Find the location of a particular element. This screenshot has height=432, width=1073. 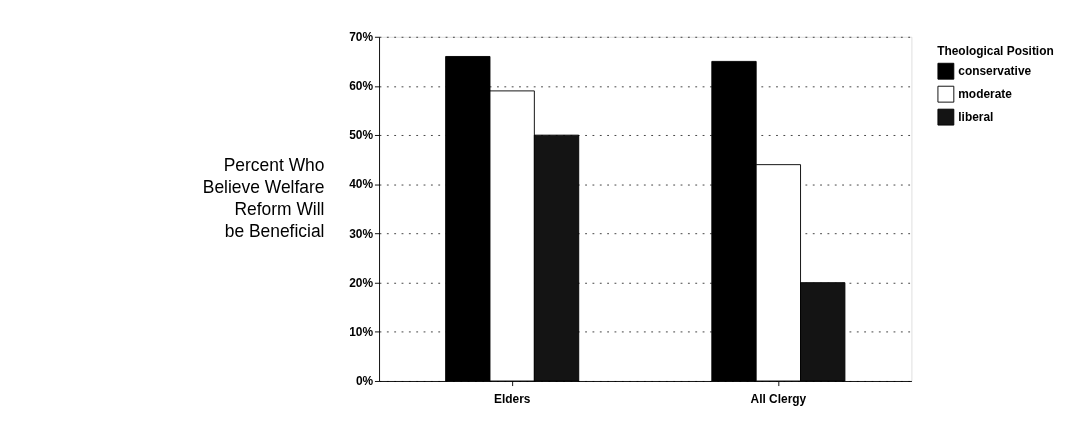

x-tick-label: Elders is located at coordinates (512, 398).